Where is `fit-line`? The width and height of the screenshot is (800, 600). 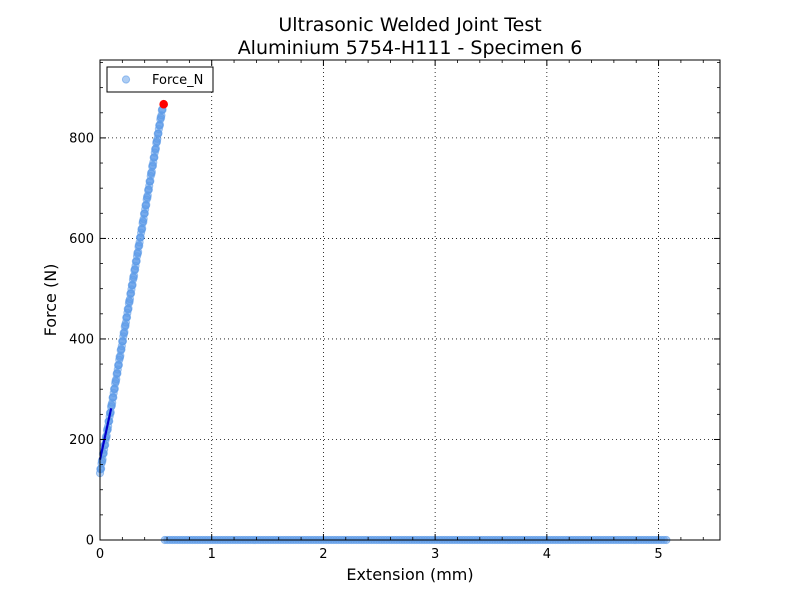
fit-line is located at coordinates (105, 434).